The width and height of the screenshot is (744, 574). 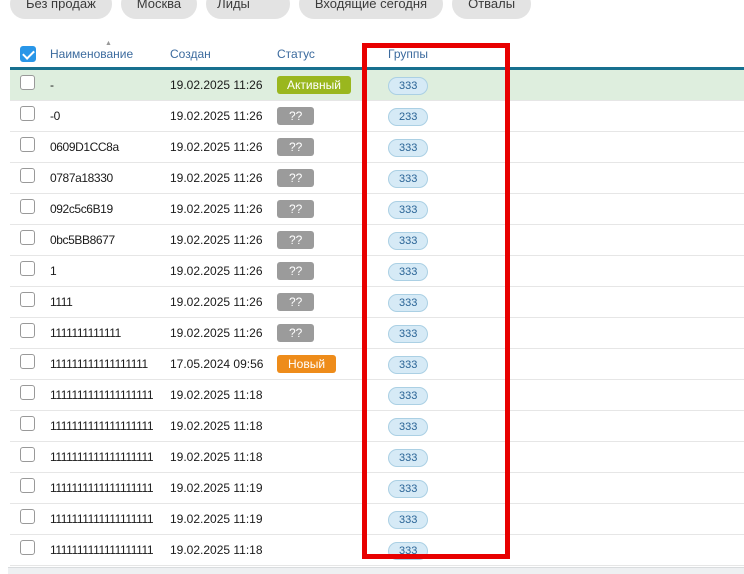 I want to click on table-row: 0609D1CC8a 19.02.2025 11:26 ?? 333, so click(x=377, y=147).